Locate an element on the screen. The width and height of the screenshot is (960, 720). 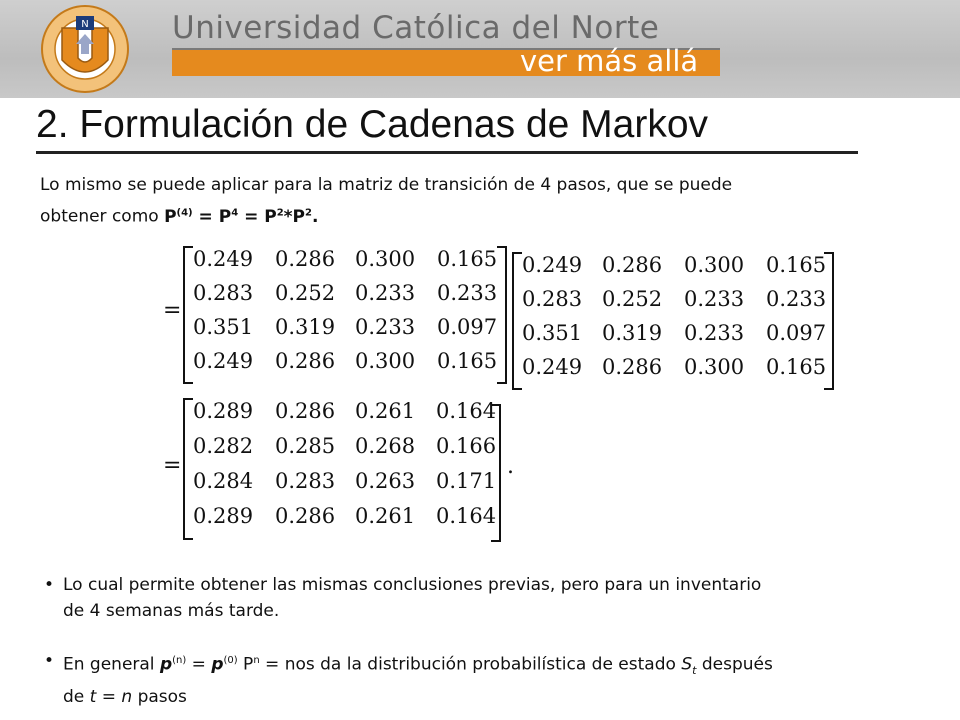
bullet-1-line-2: de 4 semanas más tarde. is located at coordinates (171, 611).